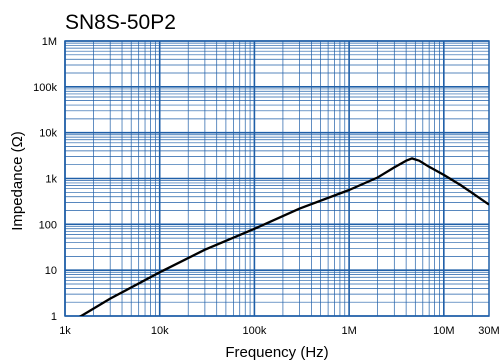  What do you see at coordinates (276, 352) in the screenshot?
I see `x-axis-label: Frequency (Hz)` at bounding box center [276, 352].